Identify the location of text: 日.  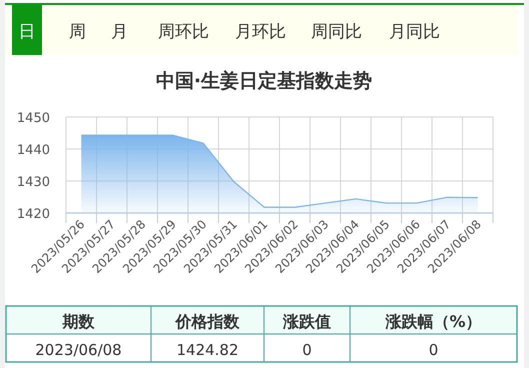
(27, 32).